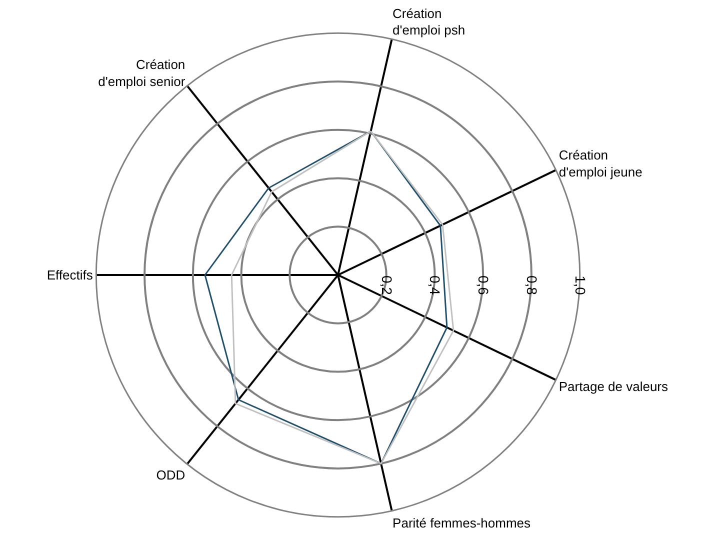 The height and width of the screenshot is (535, 723). I want to click on spoke-label: Partage de valeurs, so click(613, 386).